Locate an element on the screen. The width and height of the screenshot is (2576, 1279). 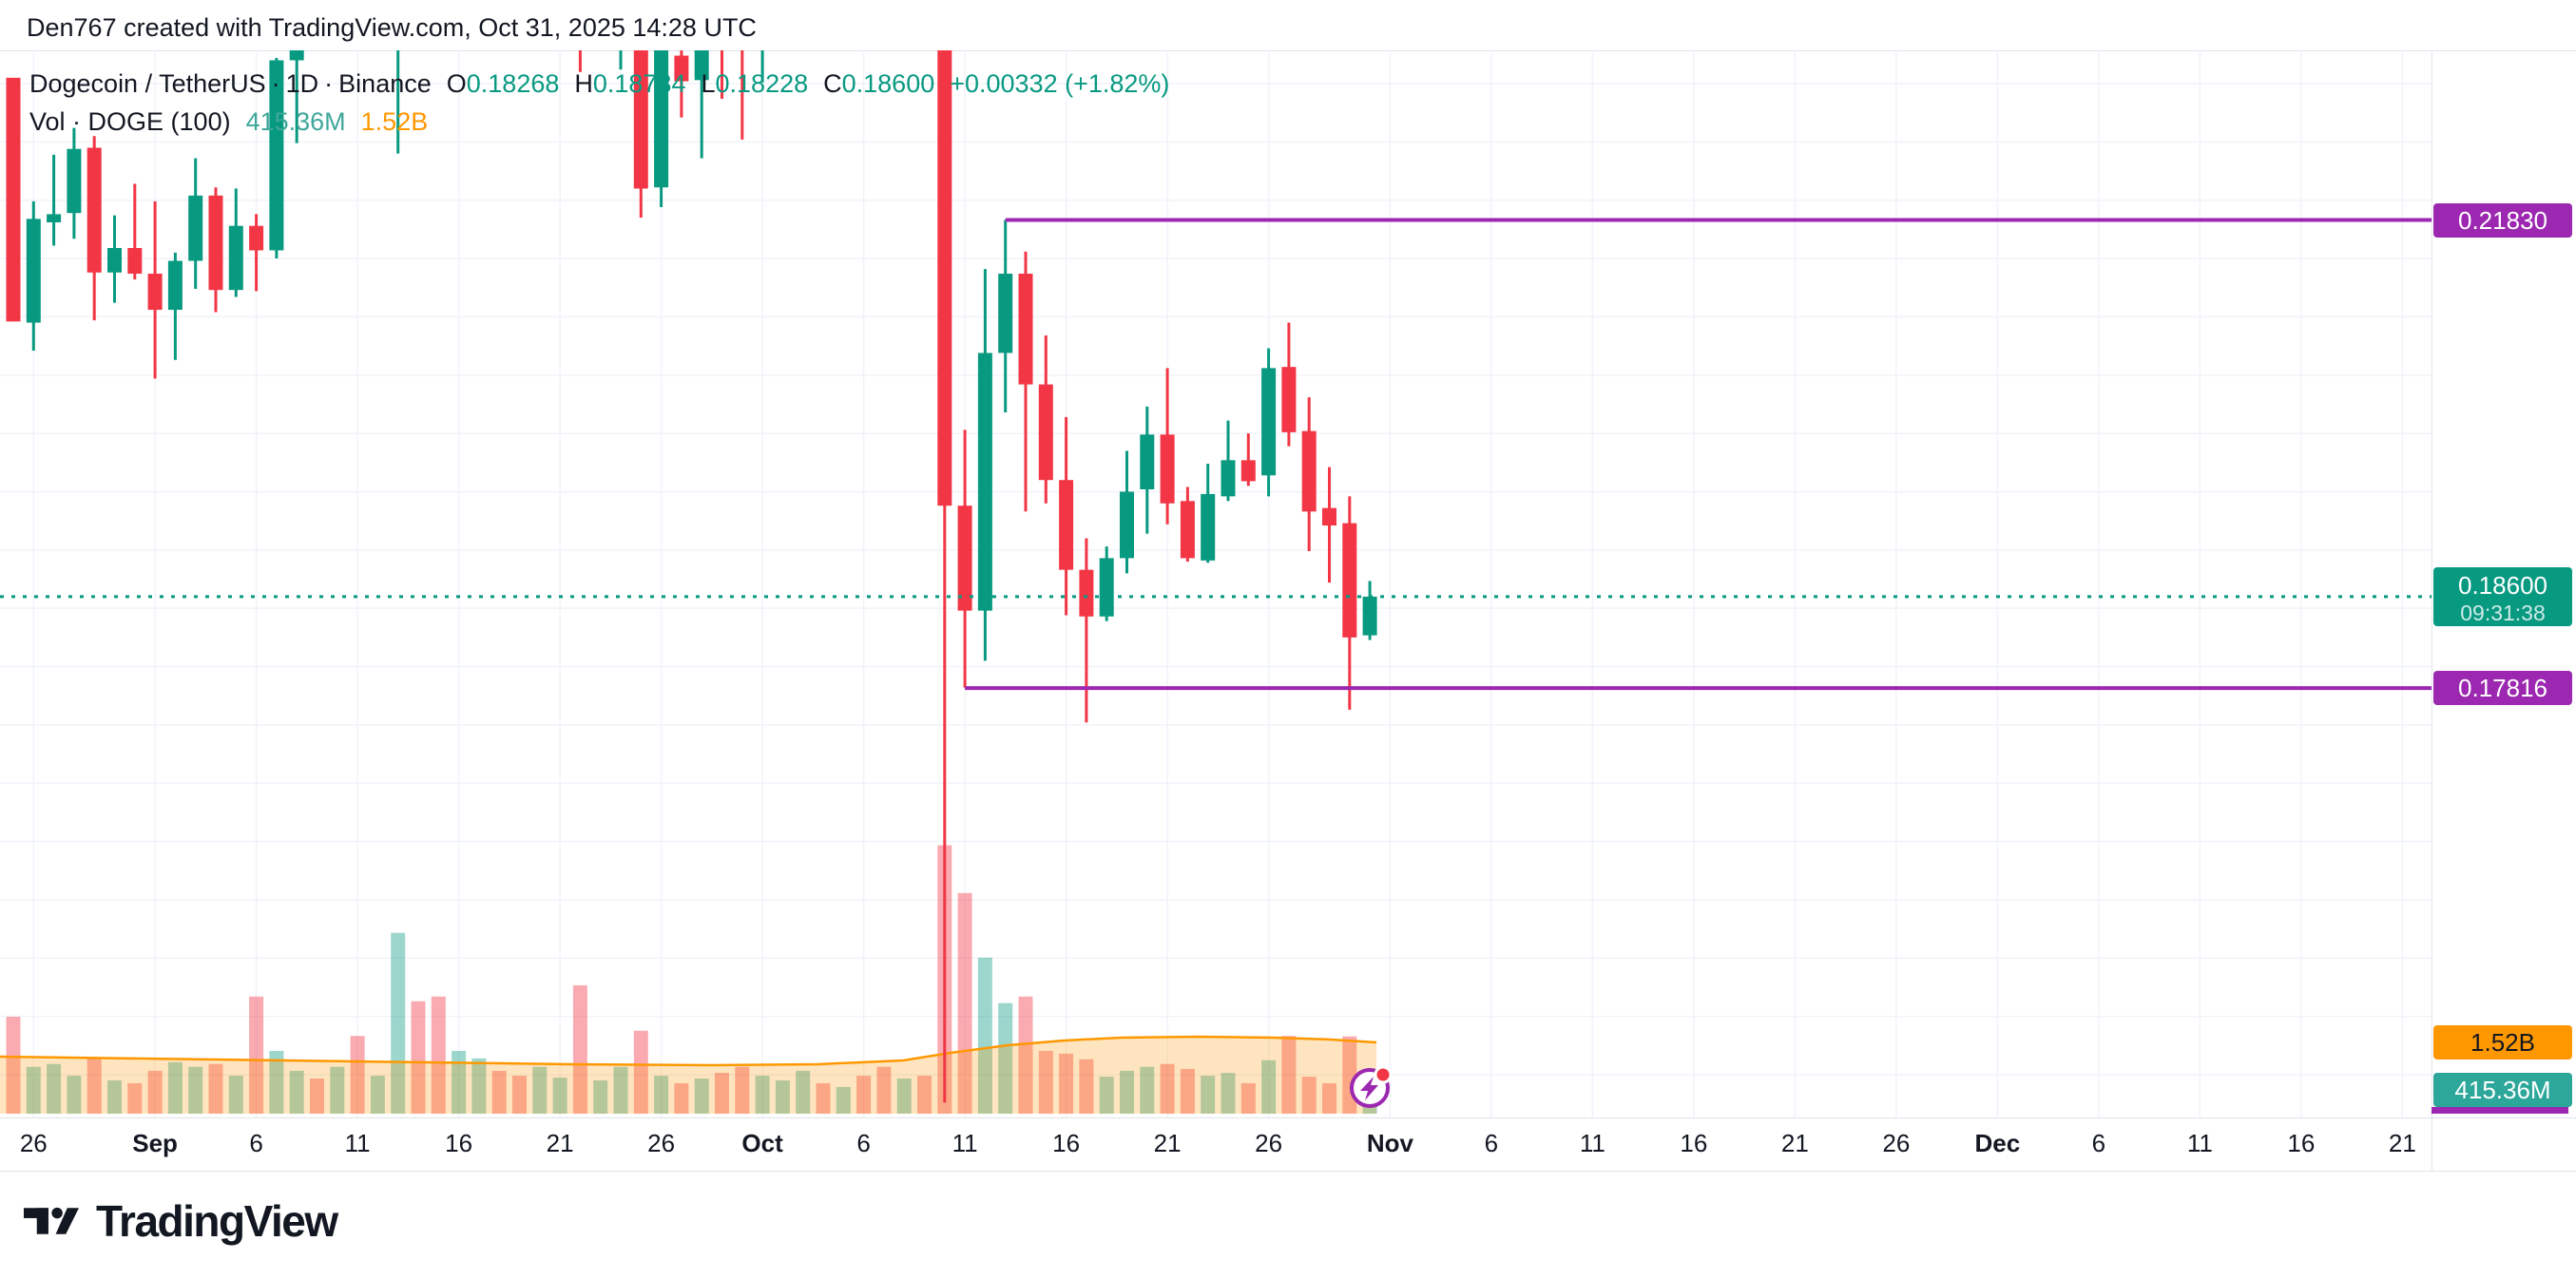
volume-value: 415.36M is located at coordinates (295, 121).